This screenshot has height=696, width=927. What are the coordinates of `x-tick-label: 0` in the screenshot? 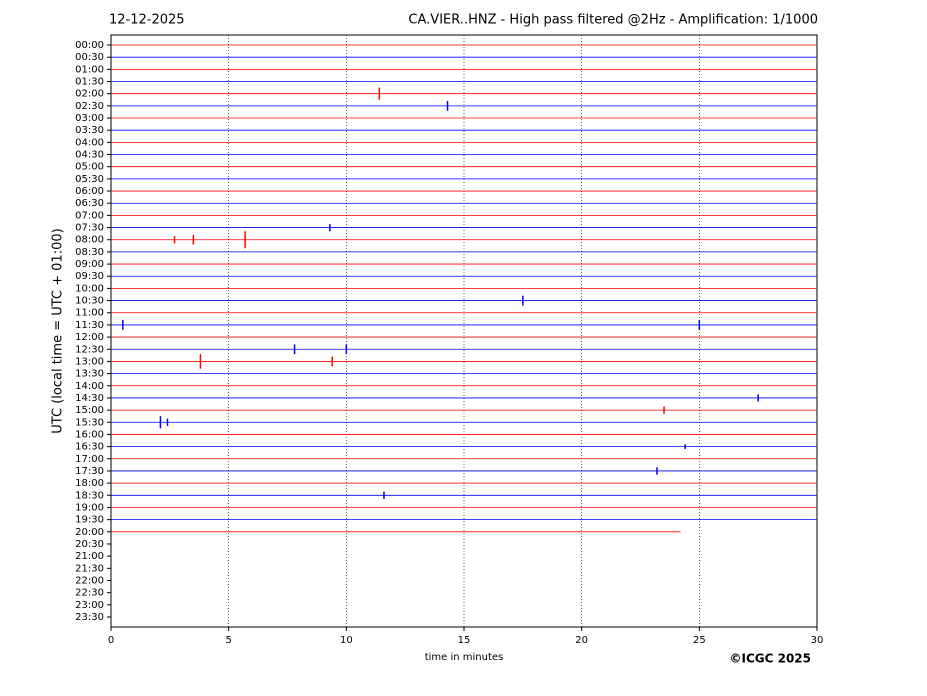 It's located at (111, 640).